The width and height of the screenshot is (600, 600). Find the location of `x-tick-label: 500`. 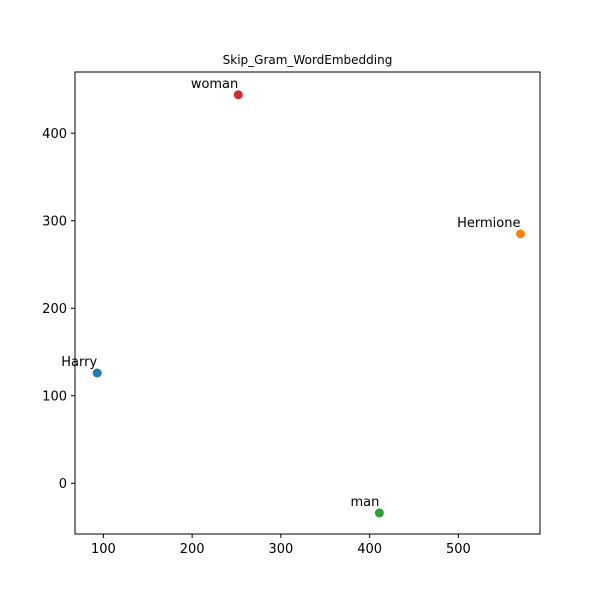

x-tick-label: 500 is located at coordinates (458, 549).